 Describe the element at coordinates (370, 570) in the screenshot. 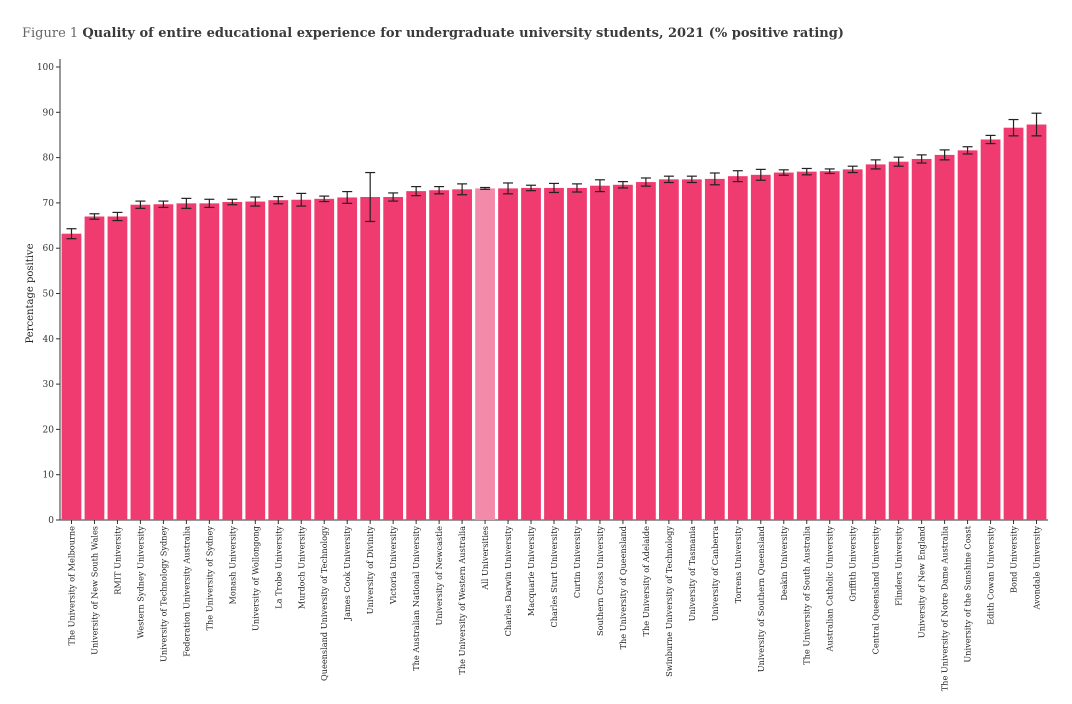

I see `x-tick-label: University of Divinity` at that location.